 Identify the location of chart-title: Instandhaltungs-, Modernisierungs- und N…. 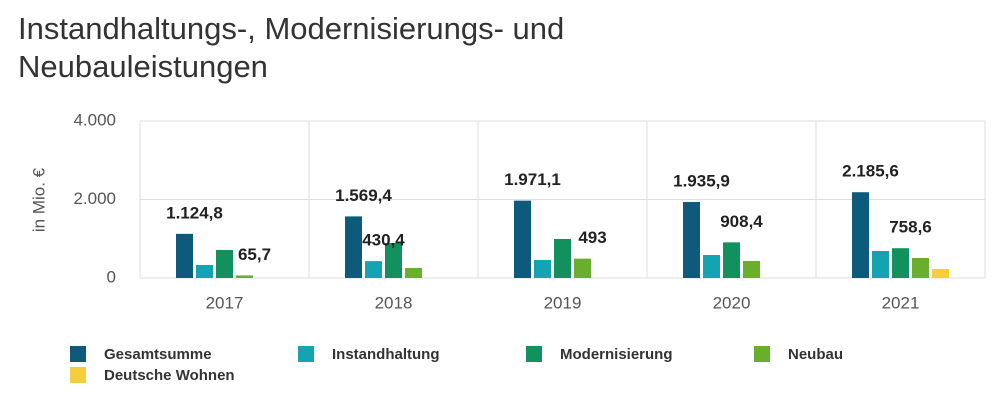
(291, 47).